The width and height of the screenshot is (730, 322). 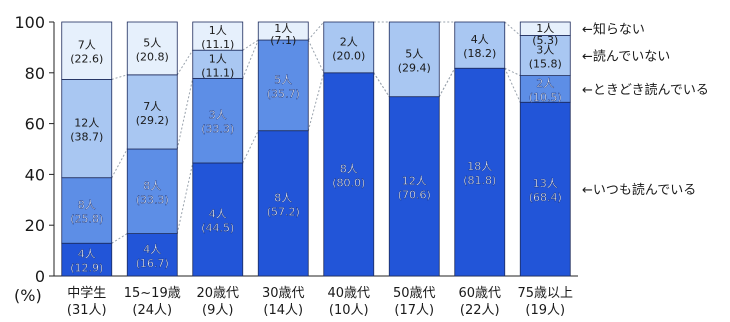 I want to click on bar-segment-percent-label: (70.6), so click(x=414, y=194).